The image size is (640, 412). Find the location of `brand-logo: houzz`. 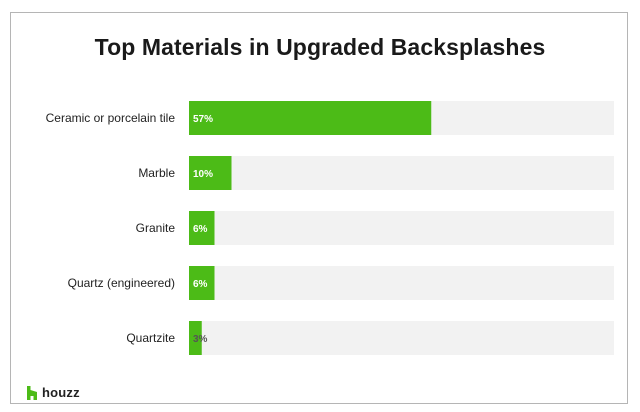

brand-logo: houzz is located at coordinates (53, 392).